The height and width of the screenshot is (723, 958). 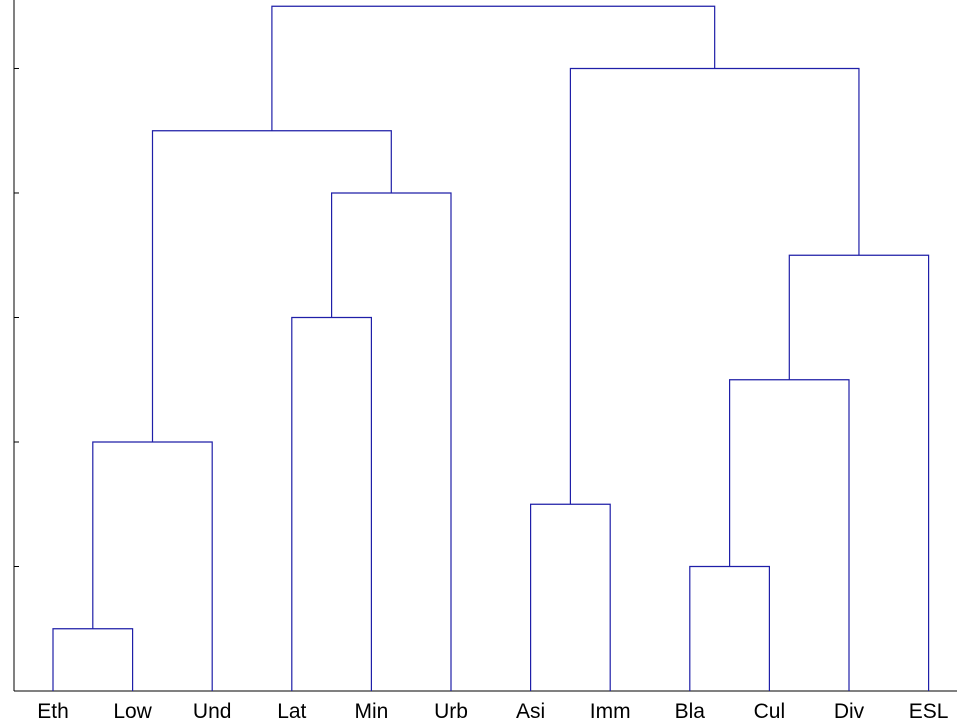 What do you see at coordinates (331, 503) in the screenshot?
I see `link-lat--min` at bounding box center [331, 503].